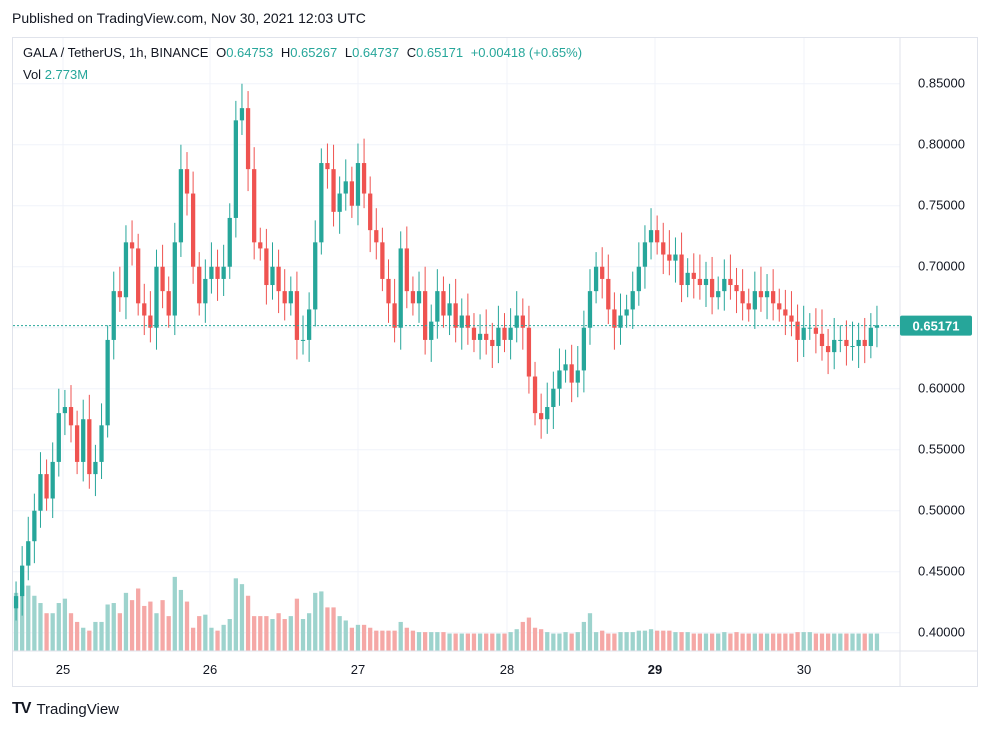 The height and width of the screenshot is (730, 992). What do you see at coordinates (21, 708) in the screenshot?
I see `tradingview-logo-icon: TV` at bounding box center [21, 708].